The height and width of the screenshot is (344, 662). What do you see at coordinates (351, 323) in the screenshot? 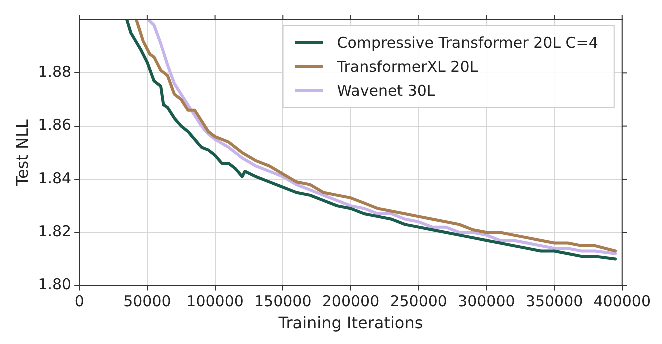
I see `x-axis-title: Training Iterations` at bounding box center [351, 323].